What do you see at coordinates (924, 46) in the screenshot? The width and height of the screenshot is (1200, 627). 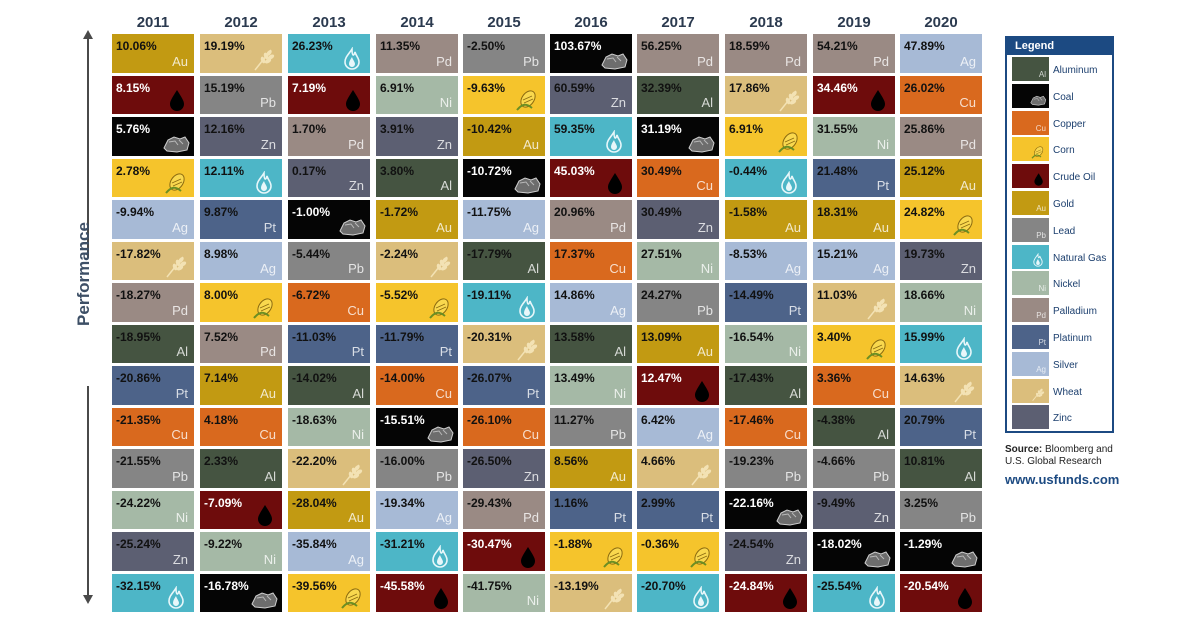 I see `return-value: 47.89%` at bounding box center [924, 46].